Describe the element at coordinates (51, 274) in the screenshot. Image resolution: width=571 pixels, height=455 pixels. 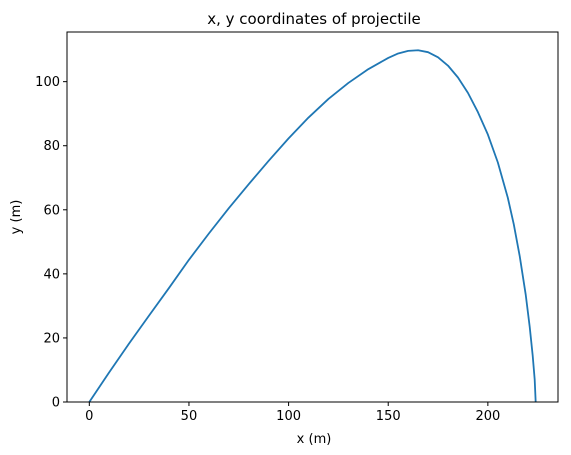
I see `y-tick-label: 40` at that location.